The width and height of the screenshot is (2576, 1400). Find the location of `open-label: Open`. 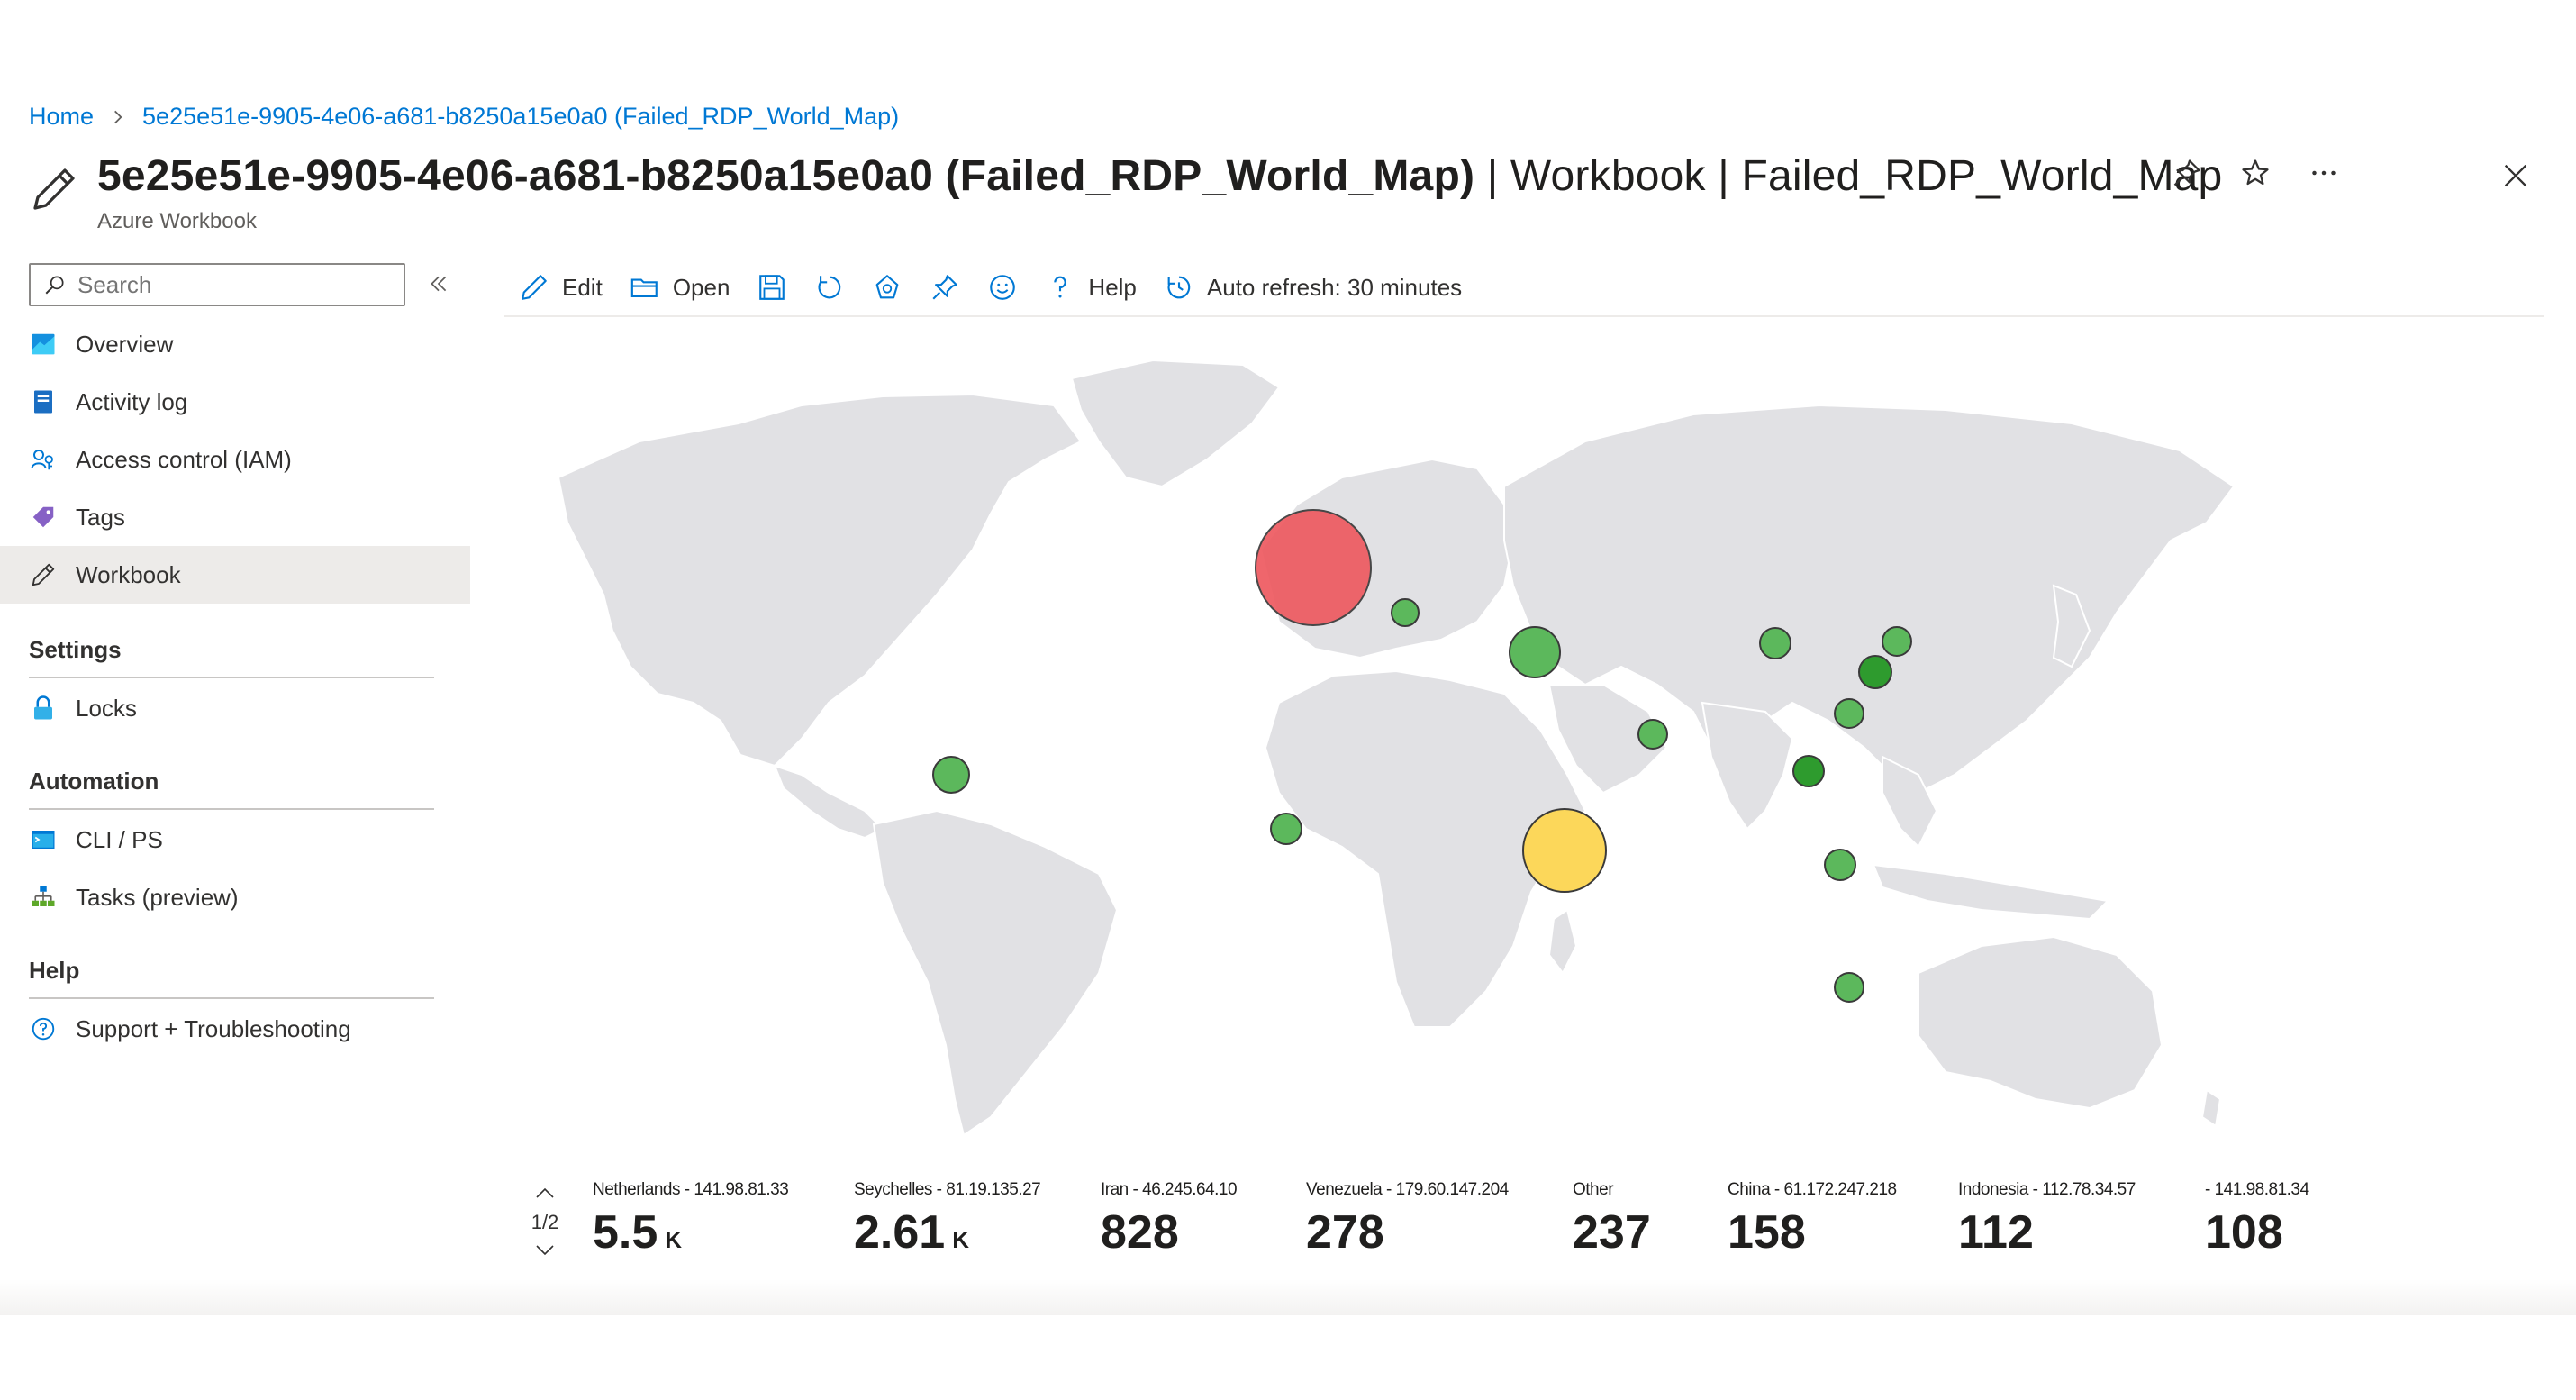

open-label: Open is located at coordinates (701, 287).